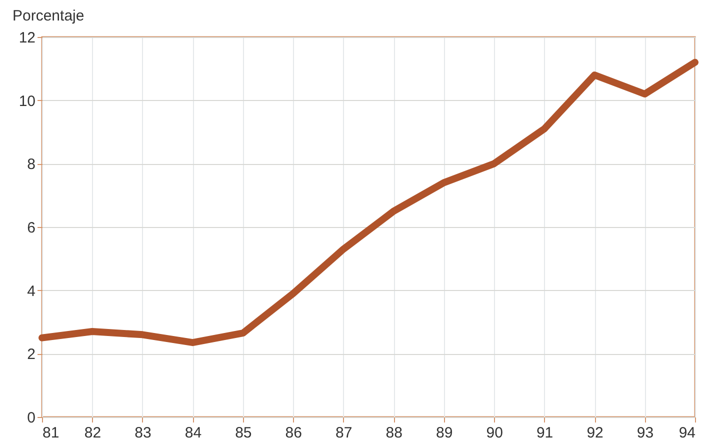 This screenshot has height=447, width=706. Describe the element at coordinates (193, 433) in the screenshot. I see `x-tick-label: 84` at that location.